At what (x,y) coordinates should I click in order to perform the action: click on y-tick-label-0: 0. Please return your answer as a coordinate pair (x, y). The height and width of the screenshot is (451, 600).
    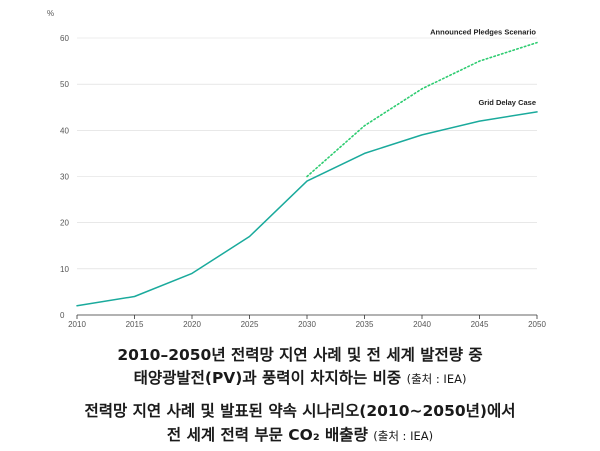
    Looking at the image, I should click on (62, 315).